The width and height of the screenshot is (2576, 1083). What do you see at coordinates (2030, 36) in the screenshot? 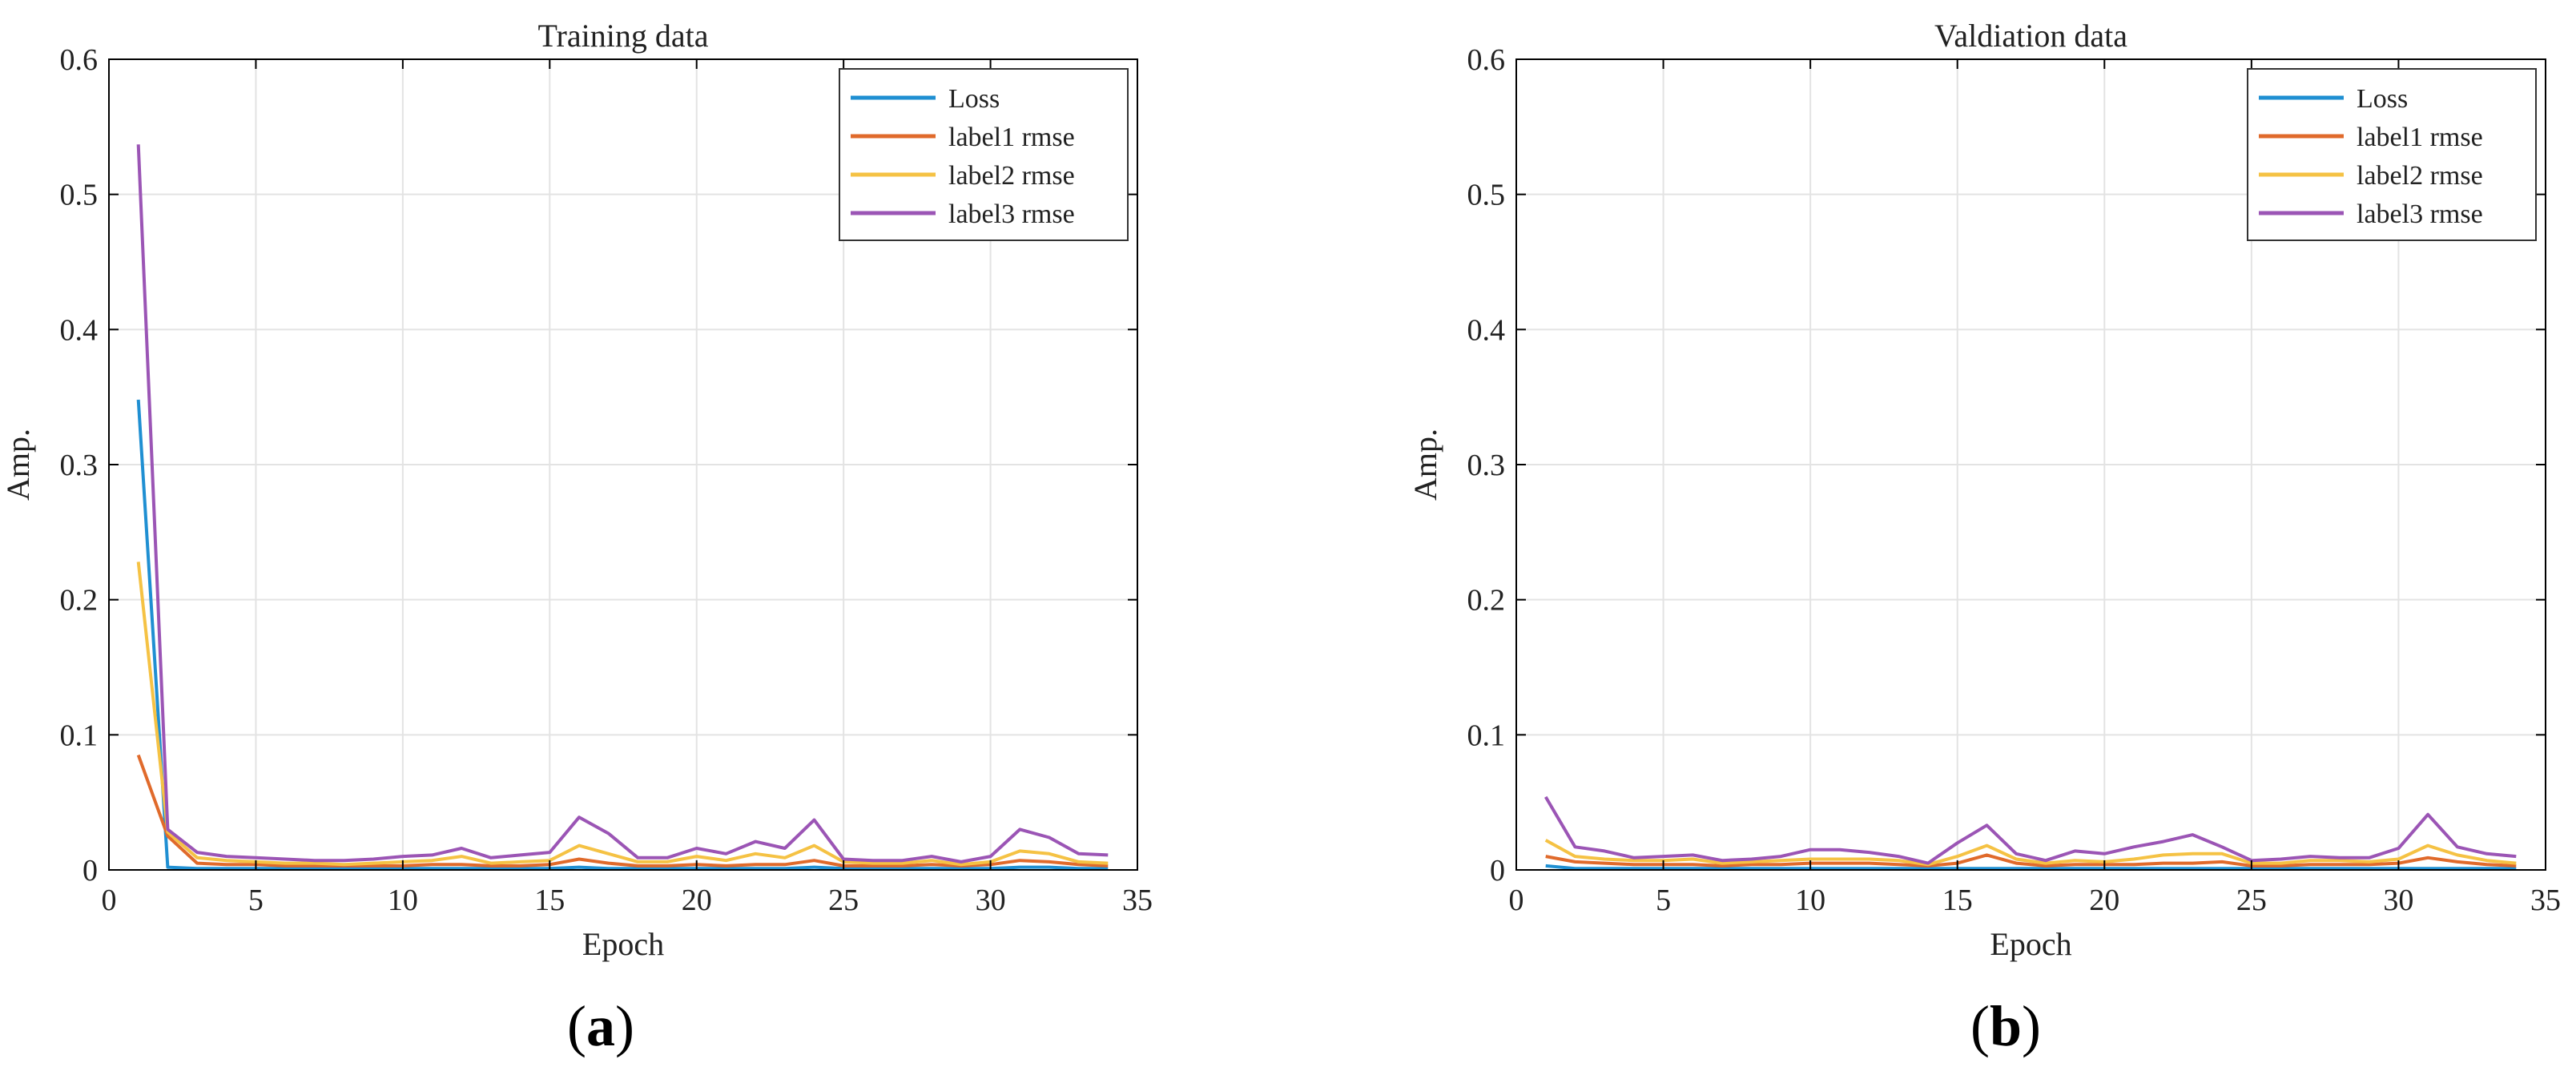
I see `chart-title: Valdiation data` at bounding box center [2030, 36].